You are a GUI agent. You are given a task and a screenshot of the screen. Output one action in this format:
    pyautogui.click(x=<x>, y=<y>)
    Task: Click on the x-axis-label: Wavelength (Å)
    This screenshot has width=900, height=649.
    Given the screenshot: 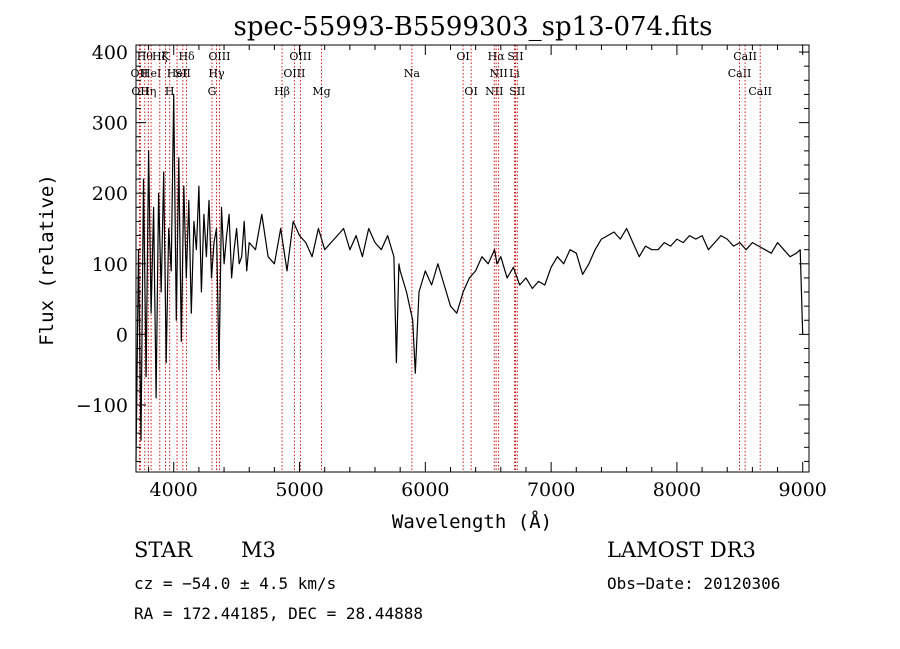 What is the action you would take?
    pyautogui.click(x=472, y=521)
    